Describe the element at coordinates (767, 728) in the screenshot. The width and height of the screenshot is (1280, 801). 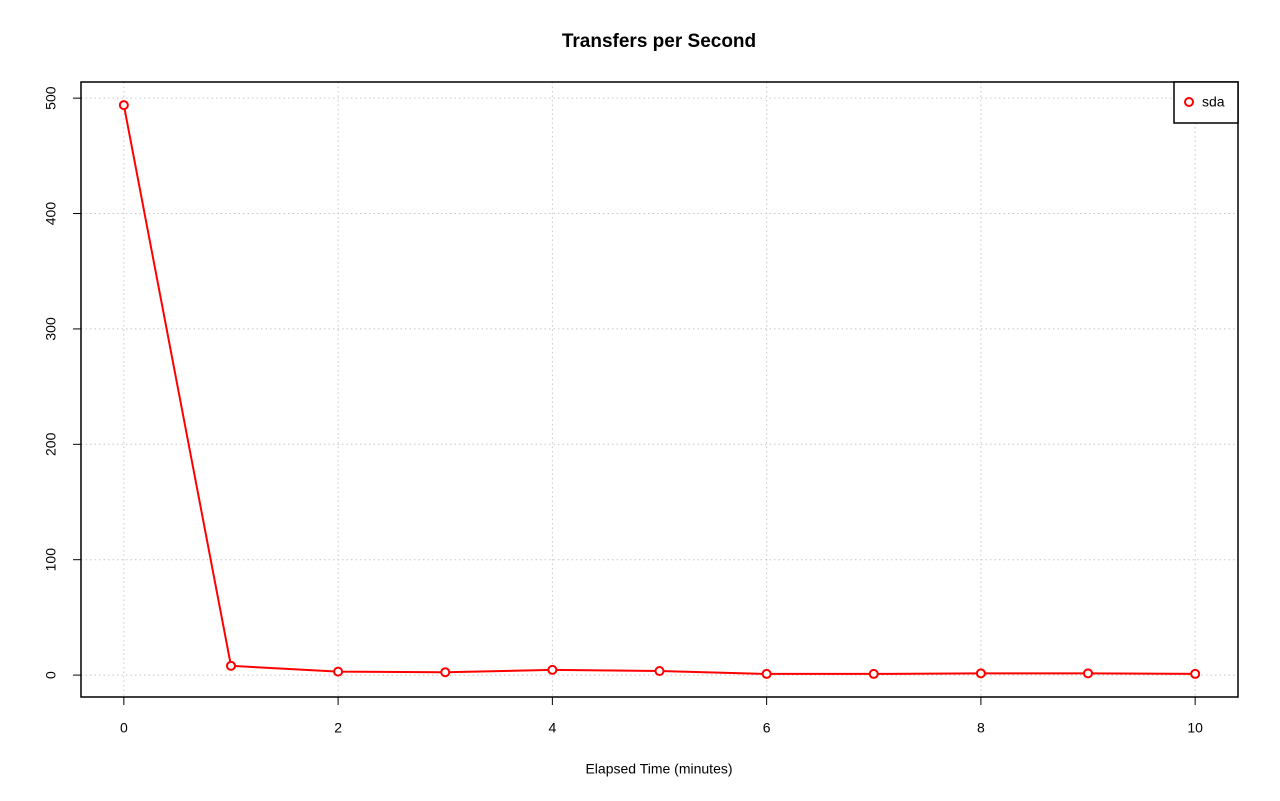
I see `x-tick-label: 6` at that location.